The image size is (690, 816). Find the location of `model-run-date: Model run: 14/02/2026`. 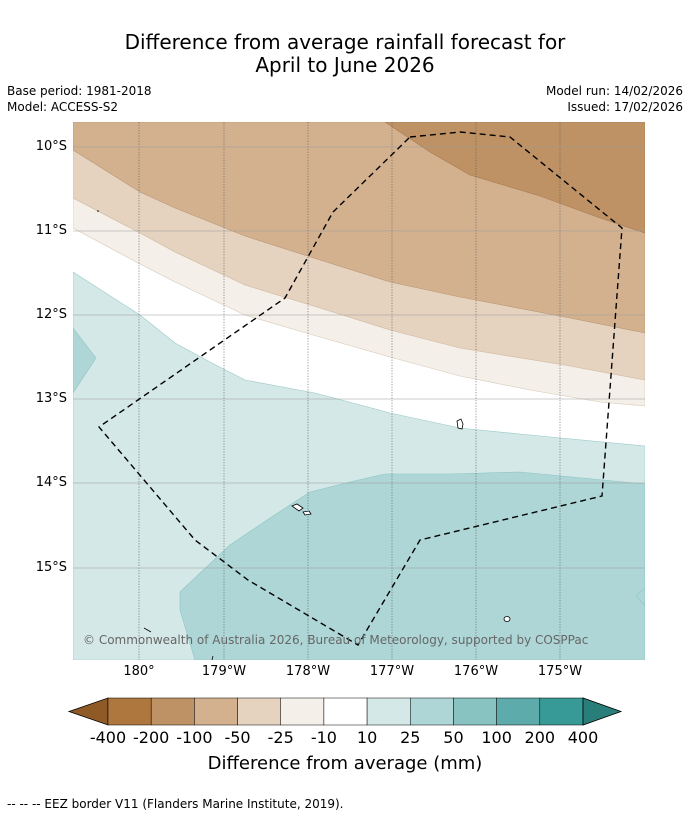

model-run-date: Model run: 14/02/2026 is located at coordinates (614, 91).